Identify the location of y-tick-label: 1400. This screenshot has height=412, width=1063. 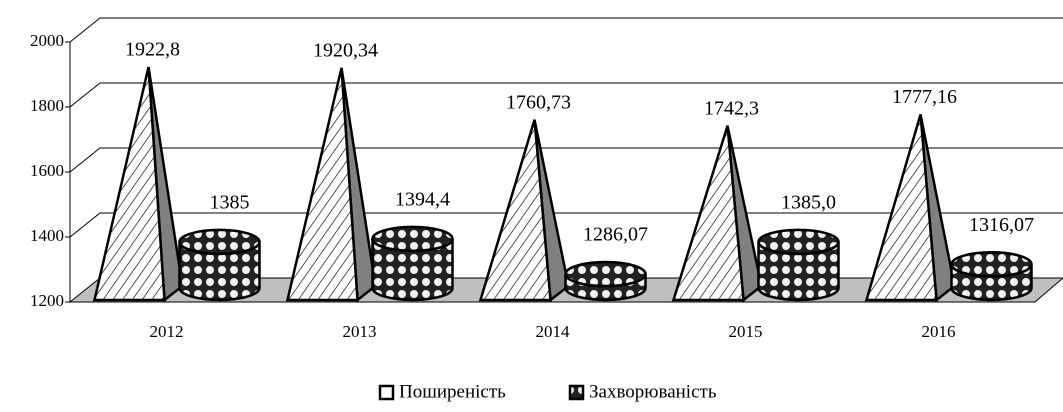
(47, 235).